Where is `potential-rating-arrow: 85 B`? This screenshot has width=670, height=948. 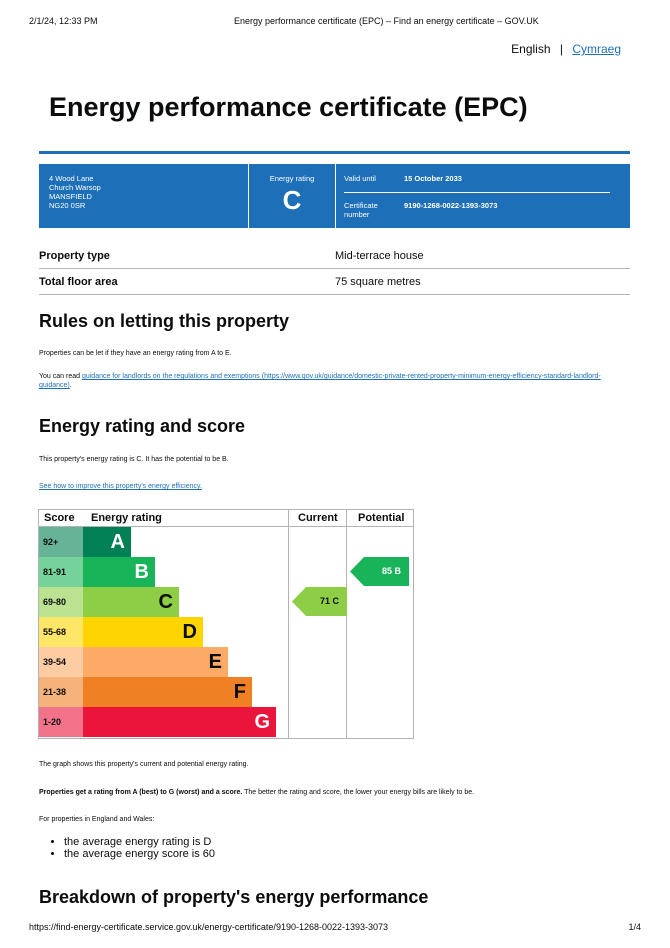
potential-rating-arrow: 85 B is located at coordinates (379, 571).